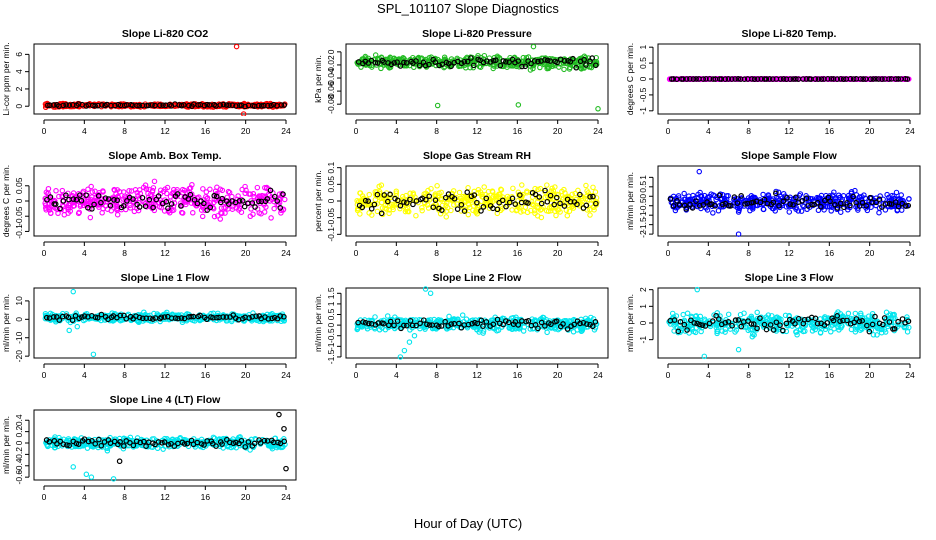 This screenshot has height=540, width=936. What do you see at coordinates (830, 375) in the screenshot?
I see `x-tick-label: 16` at bounding box center [830, 375].